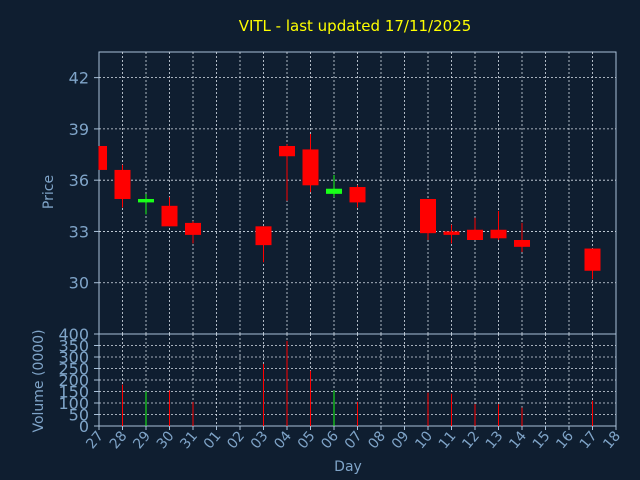 The image size is (640, 480). Describe the element at coordinates (307, 440) in the screenshot. I see `x-tick-label: 05` at that location.